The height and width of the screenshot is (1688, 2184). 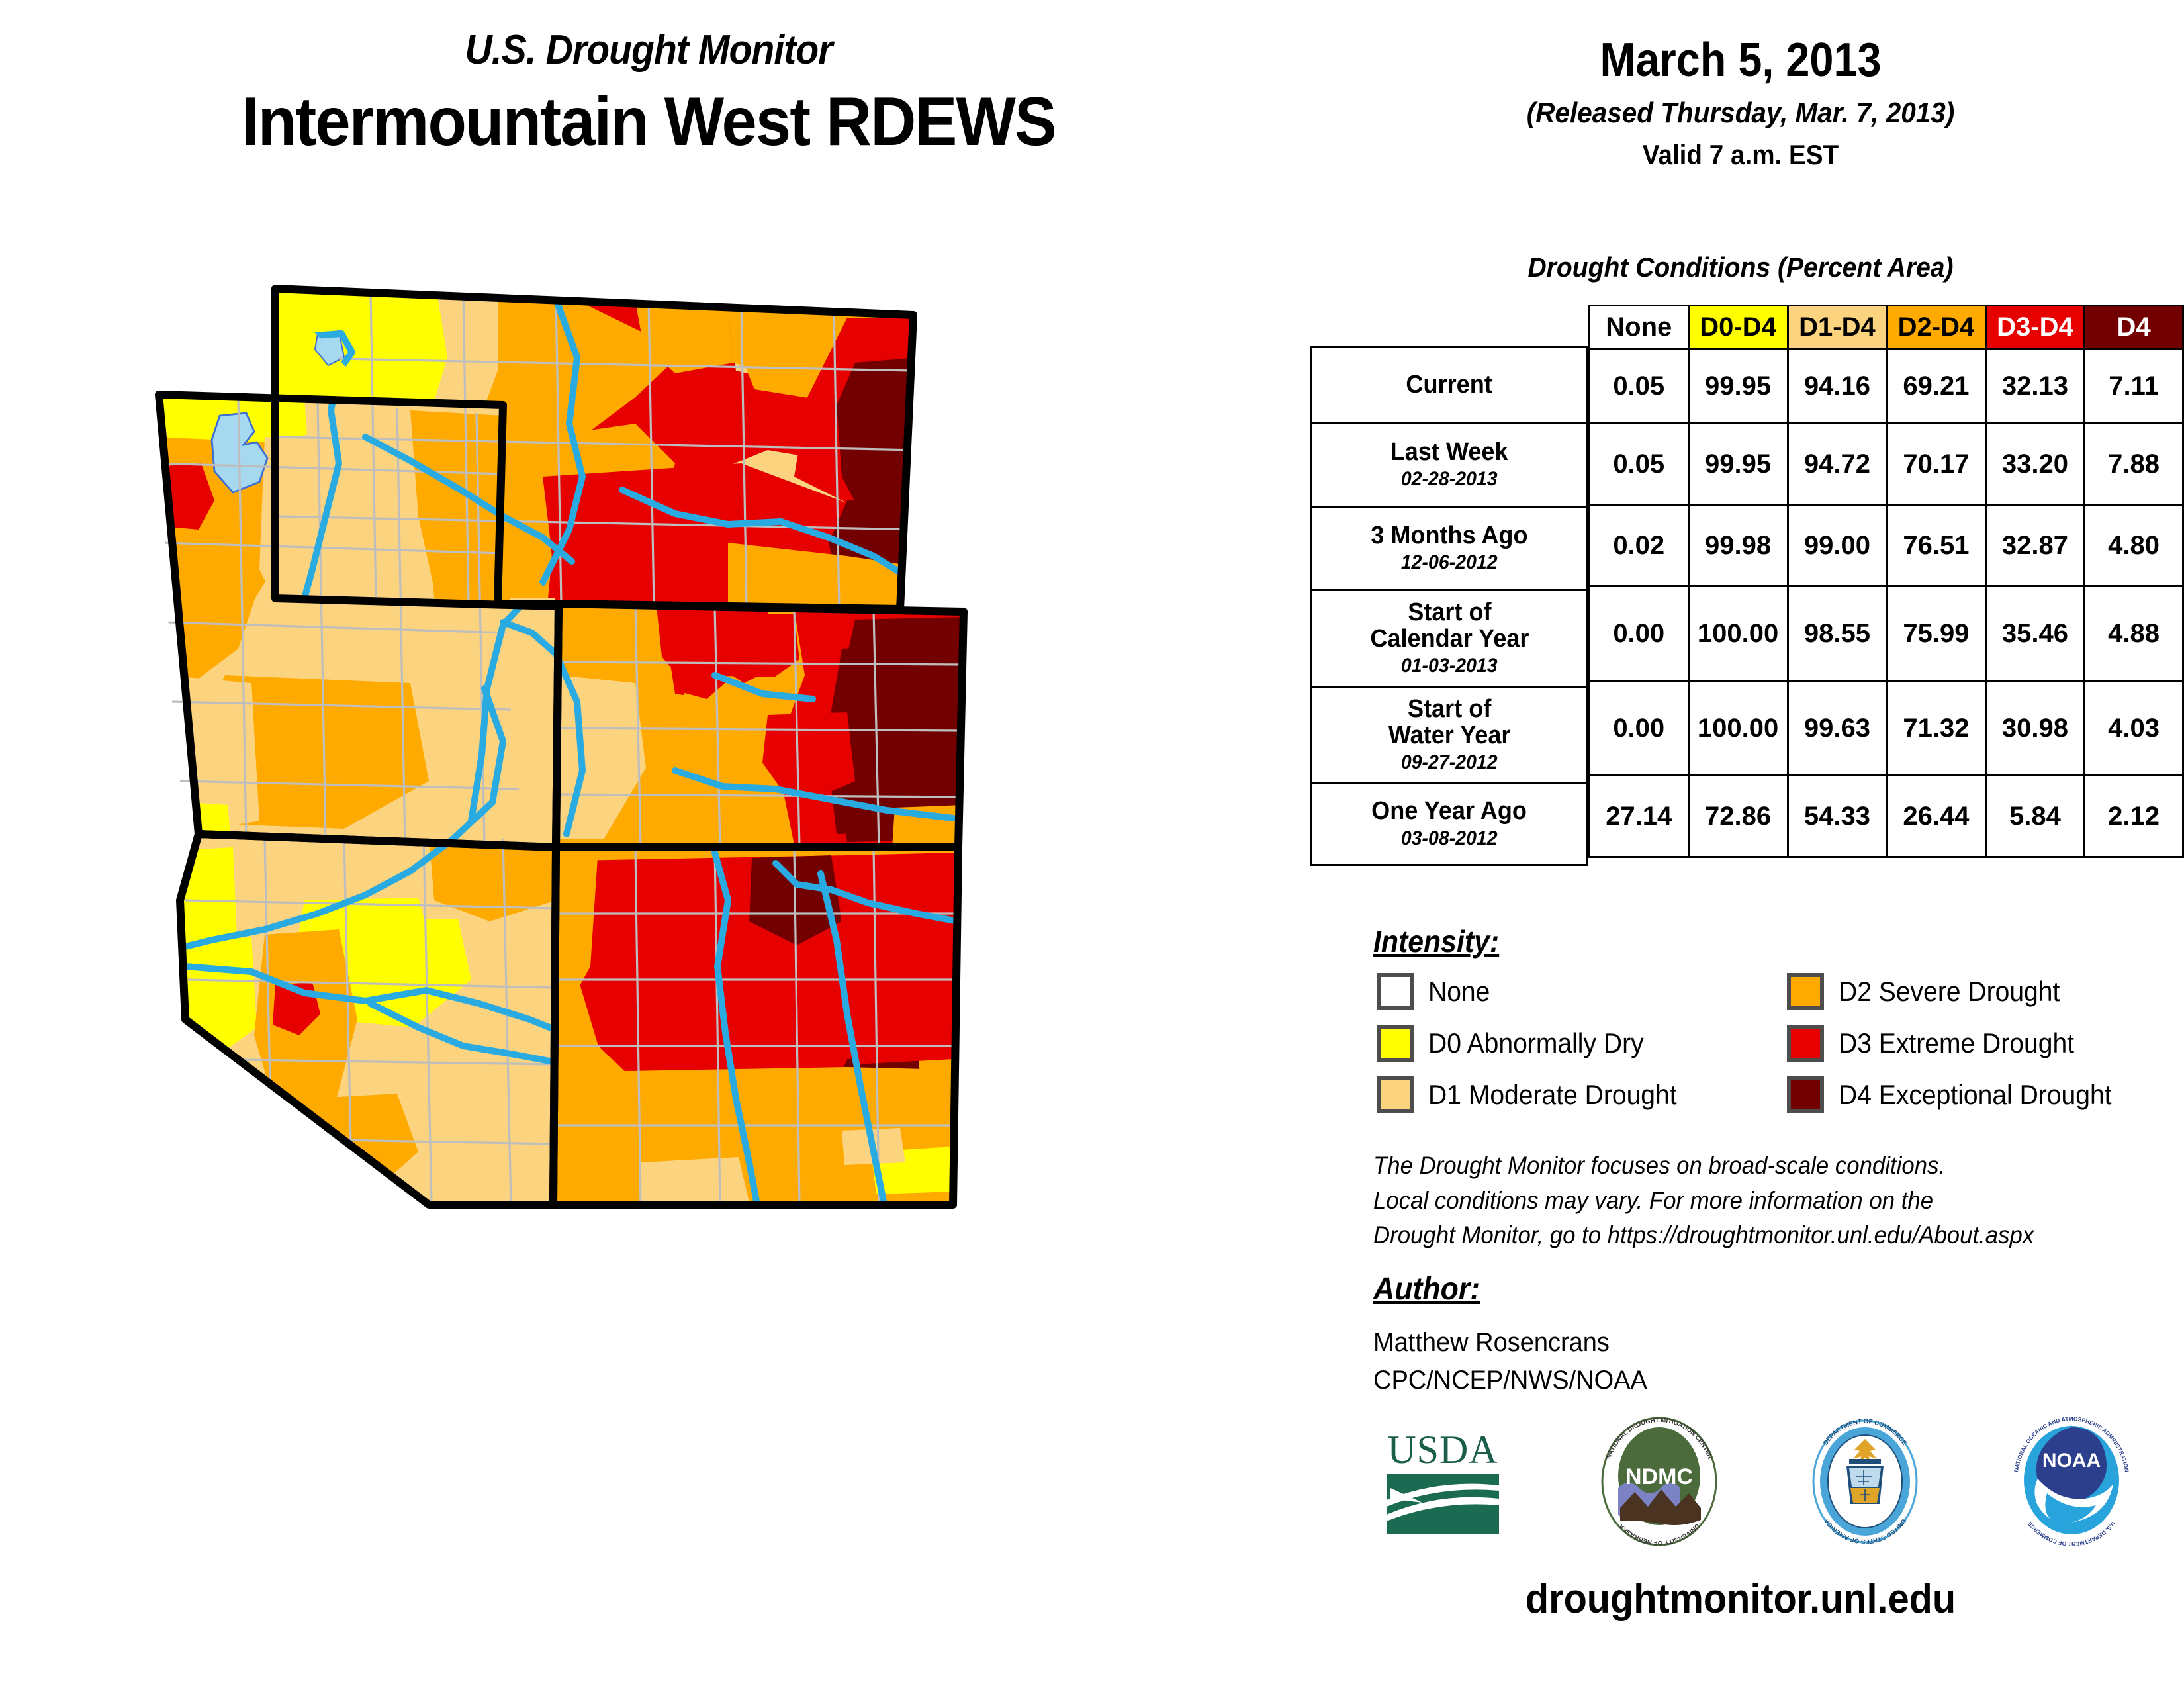 I want to click on author-info: Matthew Rosencrans CPC/NCEP/NWS/NOAA, so click(x=1510, y=1361).